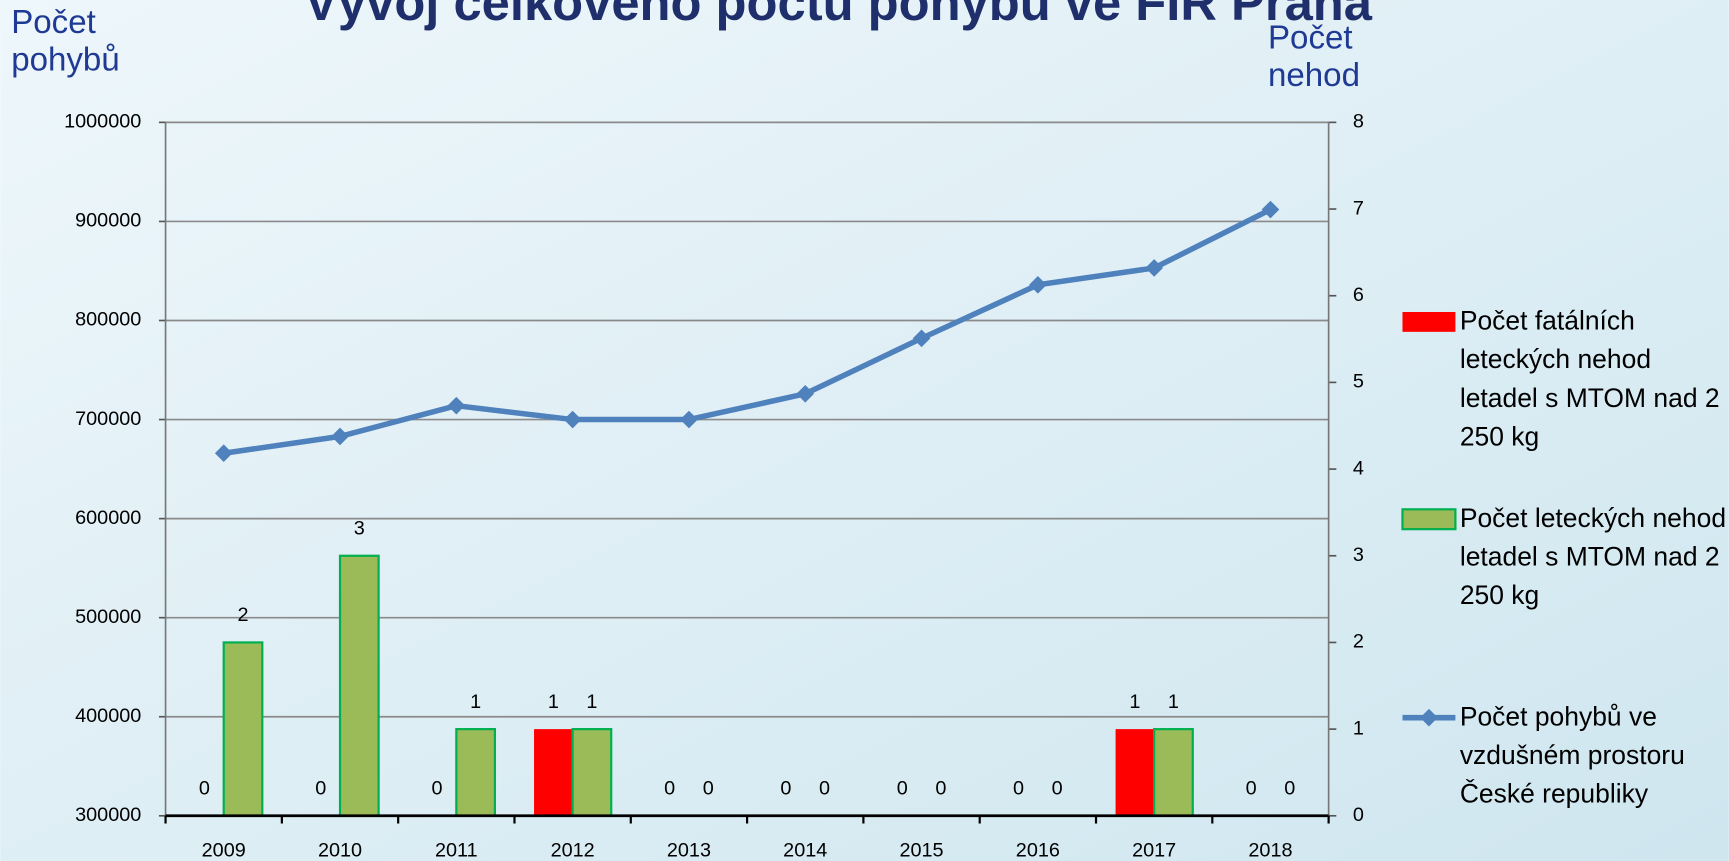 This screenshot has width=1729, height=861. Describe the element at coordinates (1358, 122) in the screenshot. I see `y2-tick-label: 8` at that location.